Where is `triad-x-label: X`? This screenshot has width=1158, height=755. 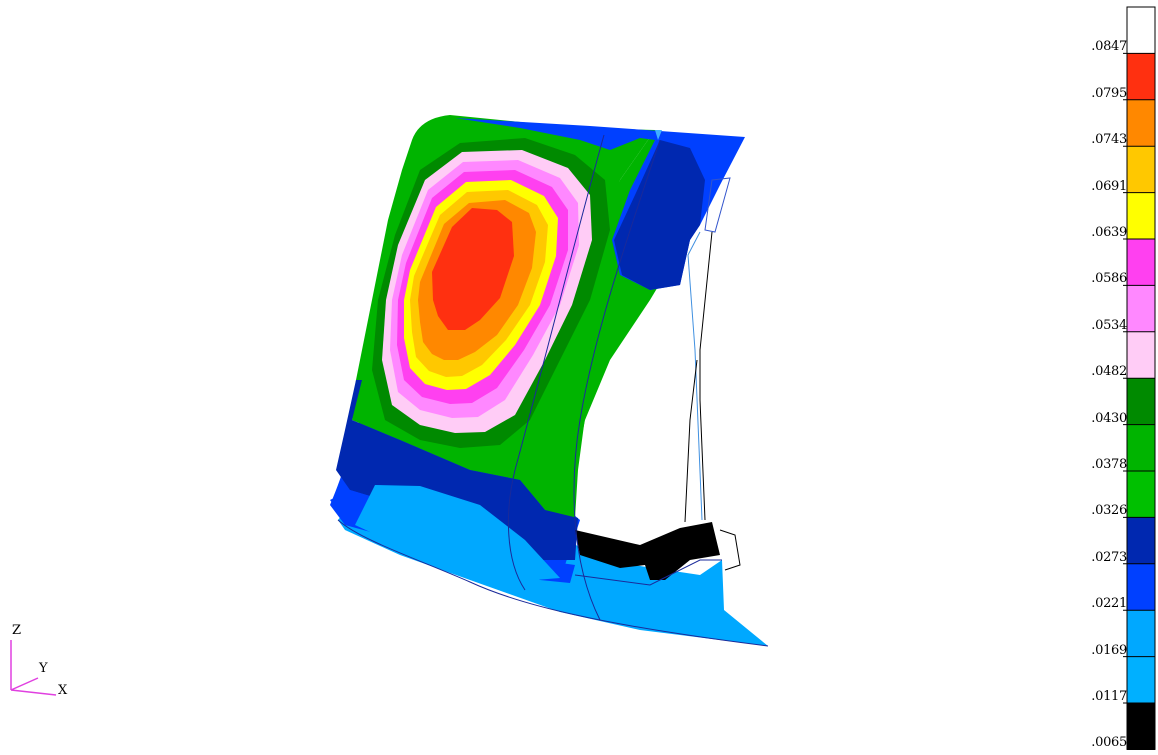
triad-x-label: X is located at coordinates (63, 690).